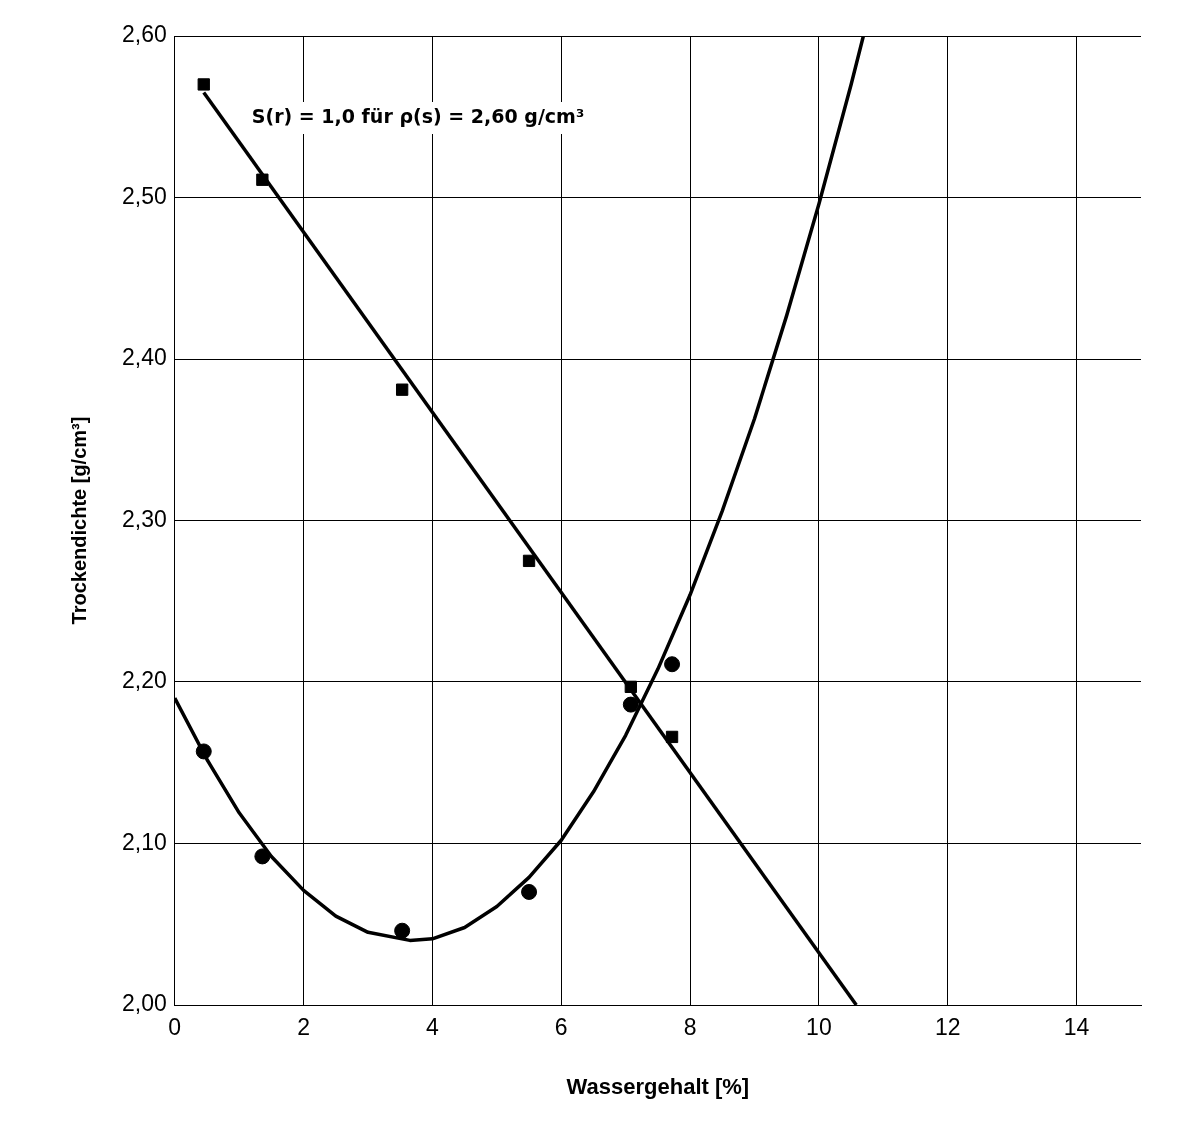 The height and width of the screenshot is (1135, 1186). What do you see at coordinates (175, 1027) in the screenshot?
I see `x-tick-label: 0` at bounding box center [175, 1027].